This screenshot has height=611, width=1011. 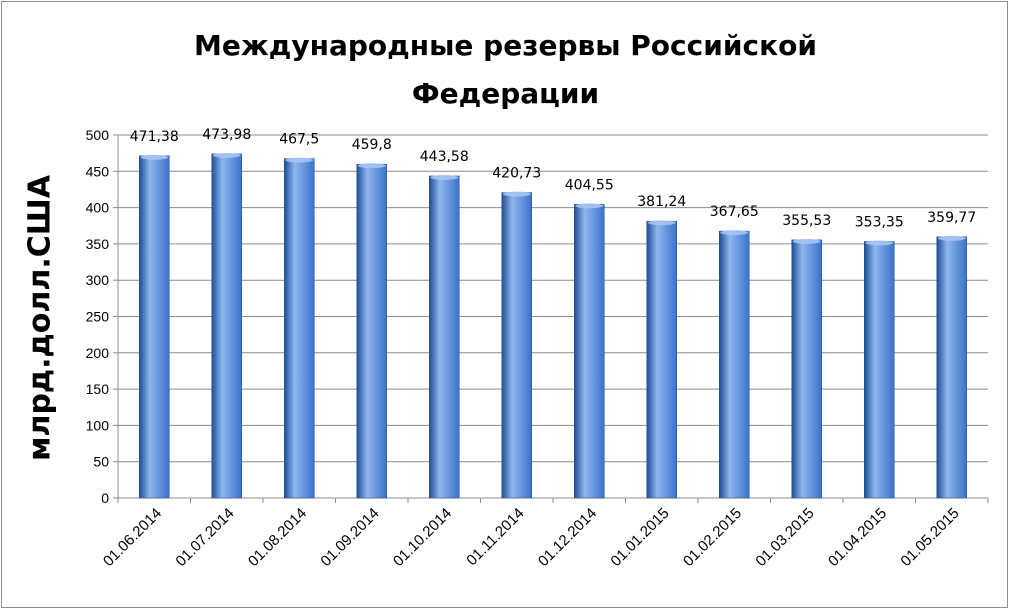 What do you see at coordinates (105, 498) in the screenshot?
I see `y-tick-label: 0` at bounding box center [105, 498].